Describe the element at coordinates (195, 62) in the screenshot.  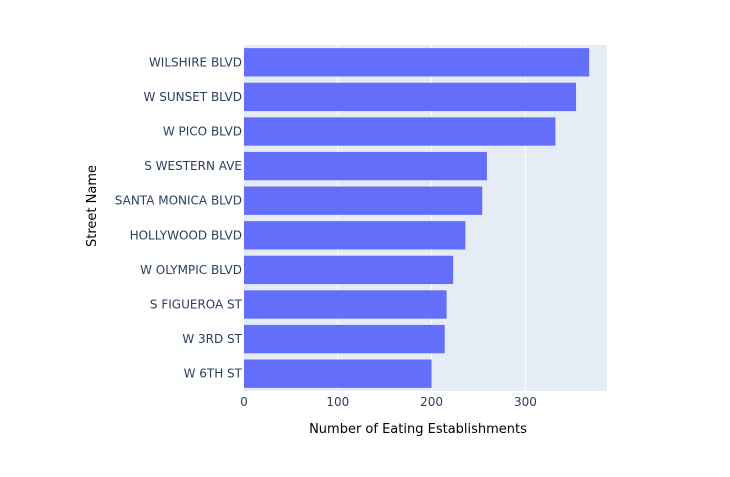
I see `y-tick-label: WILSHIRE BLVD` at that location.